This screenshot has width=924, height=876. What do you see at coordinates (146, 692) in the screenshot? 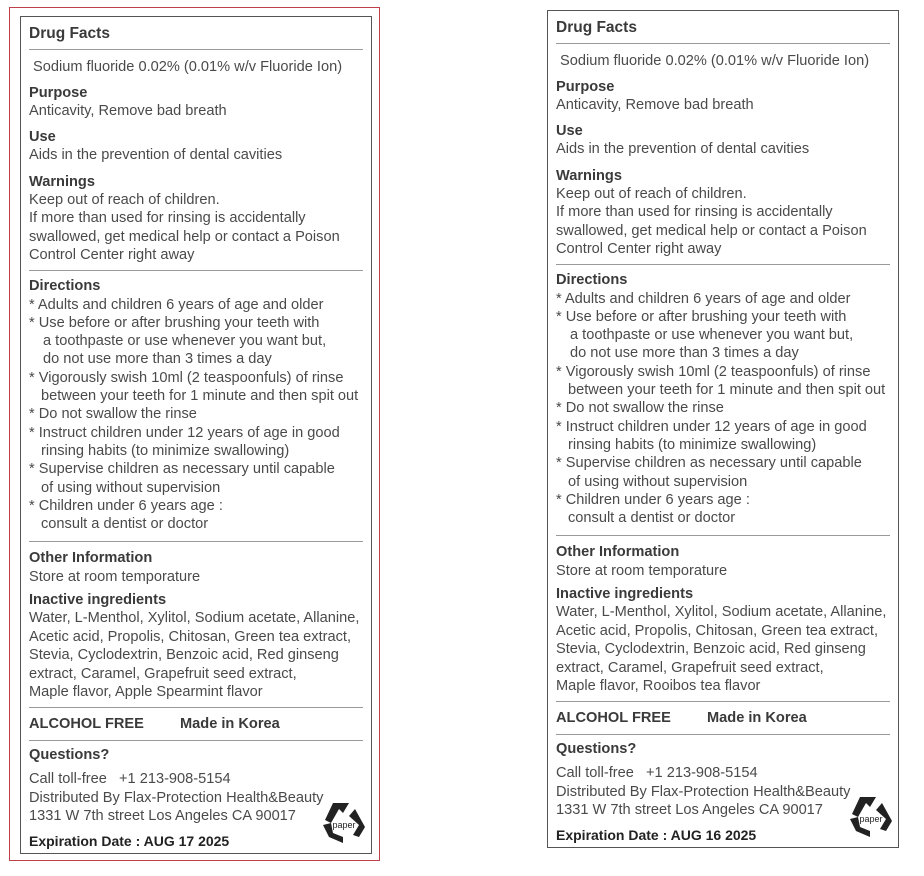
I see `inactive-ingredients-line: Maple flavor, Apple Spearmint flavor` at bounding box center [146, 692].